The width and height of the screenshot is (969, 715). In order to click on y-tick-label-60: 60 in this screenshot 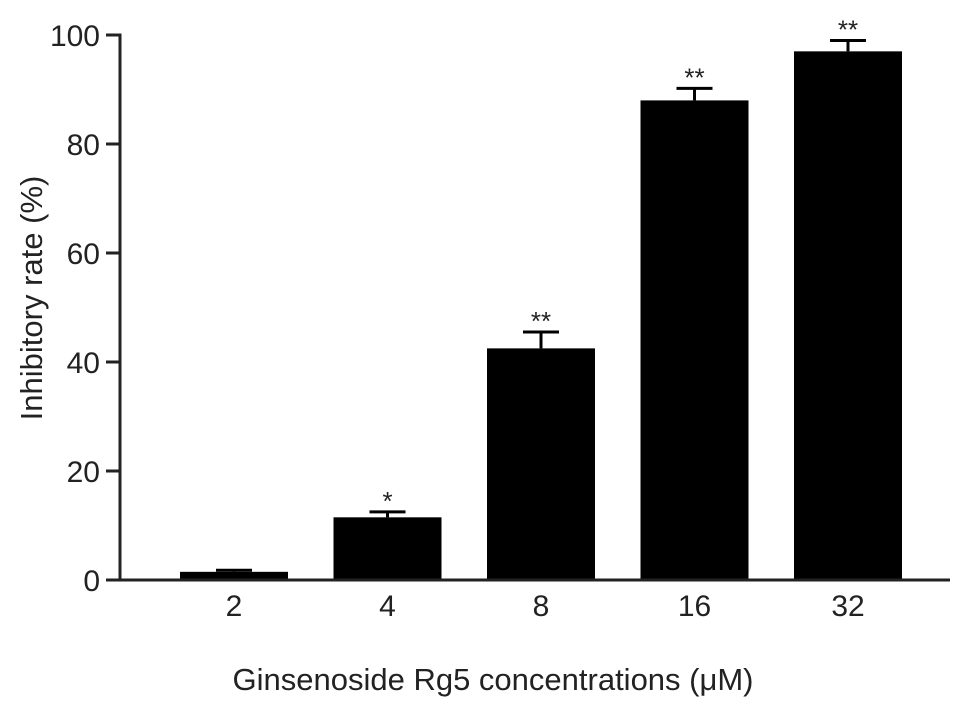, I will do `click(83, 254)`.